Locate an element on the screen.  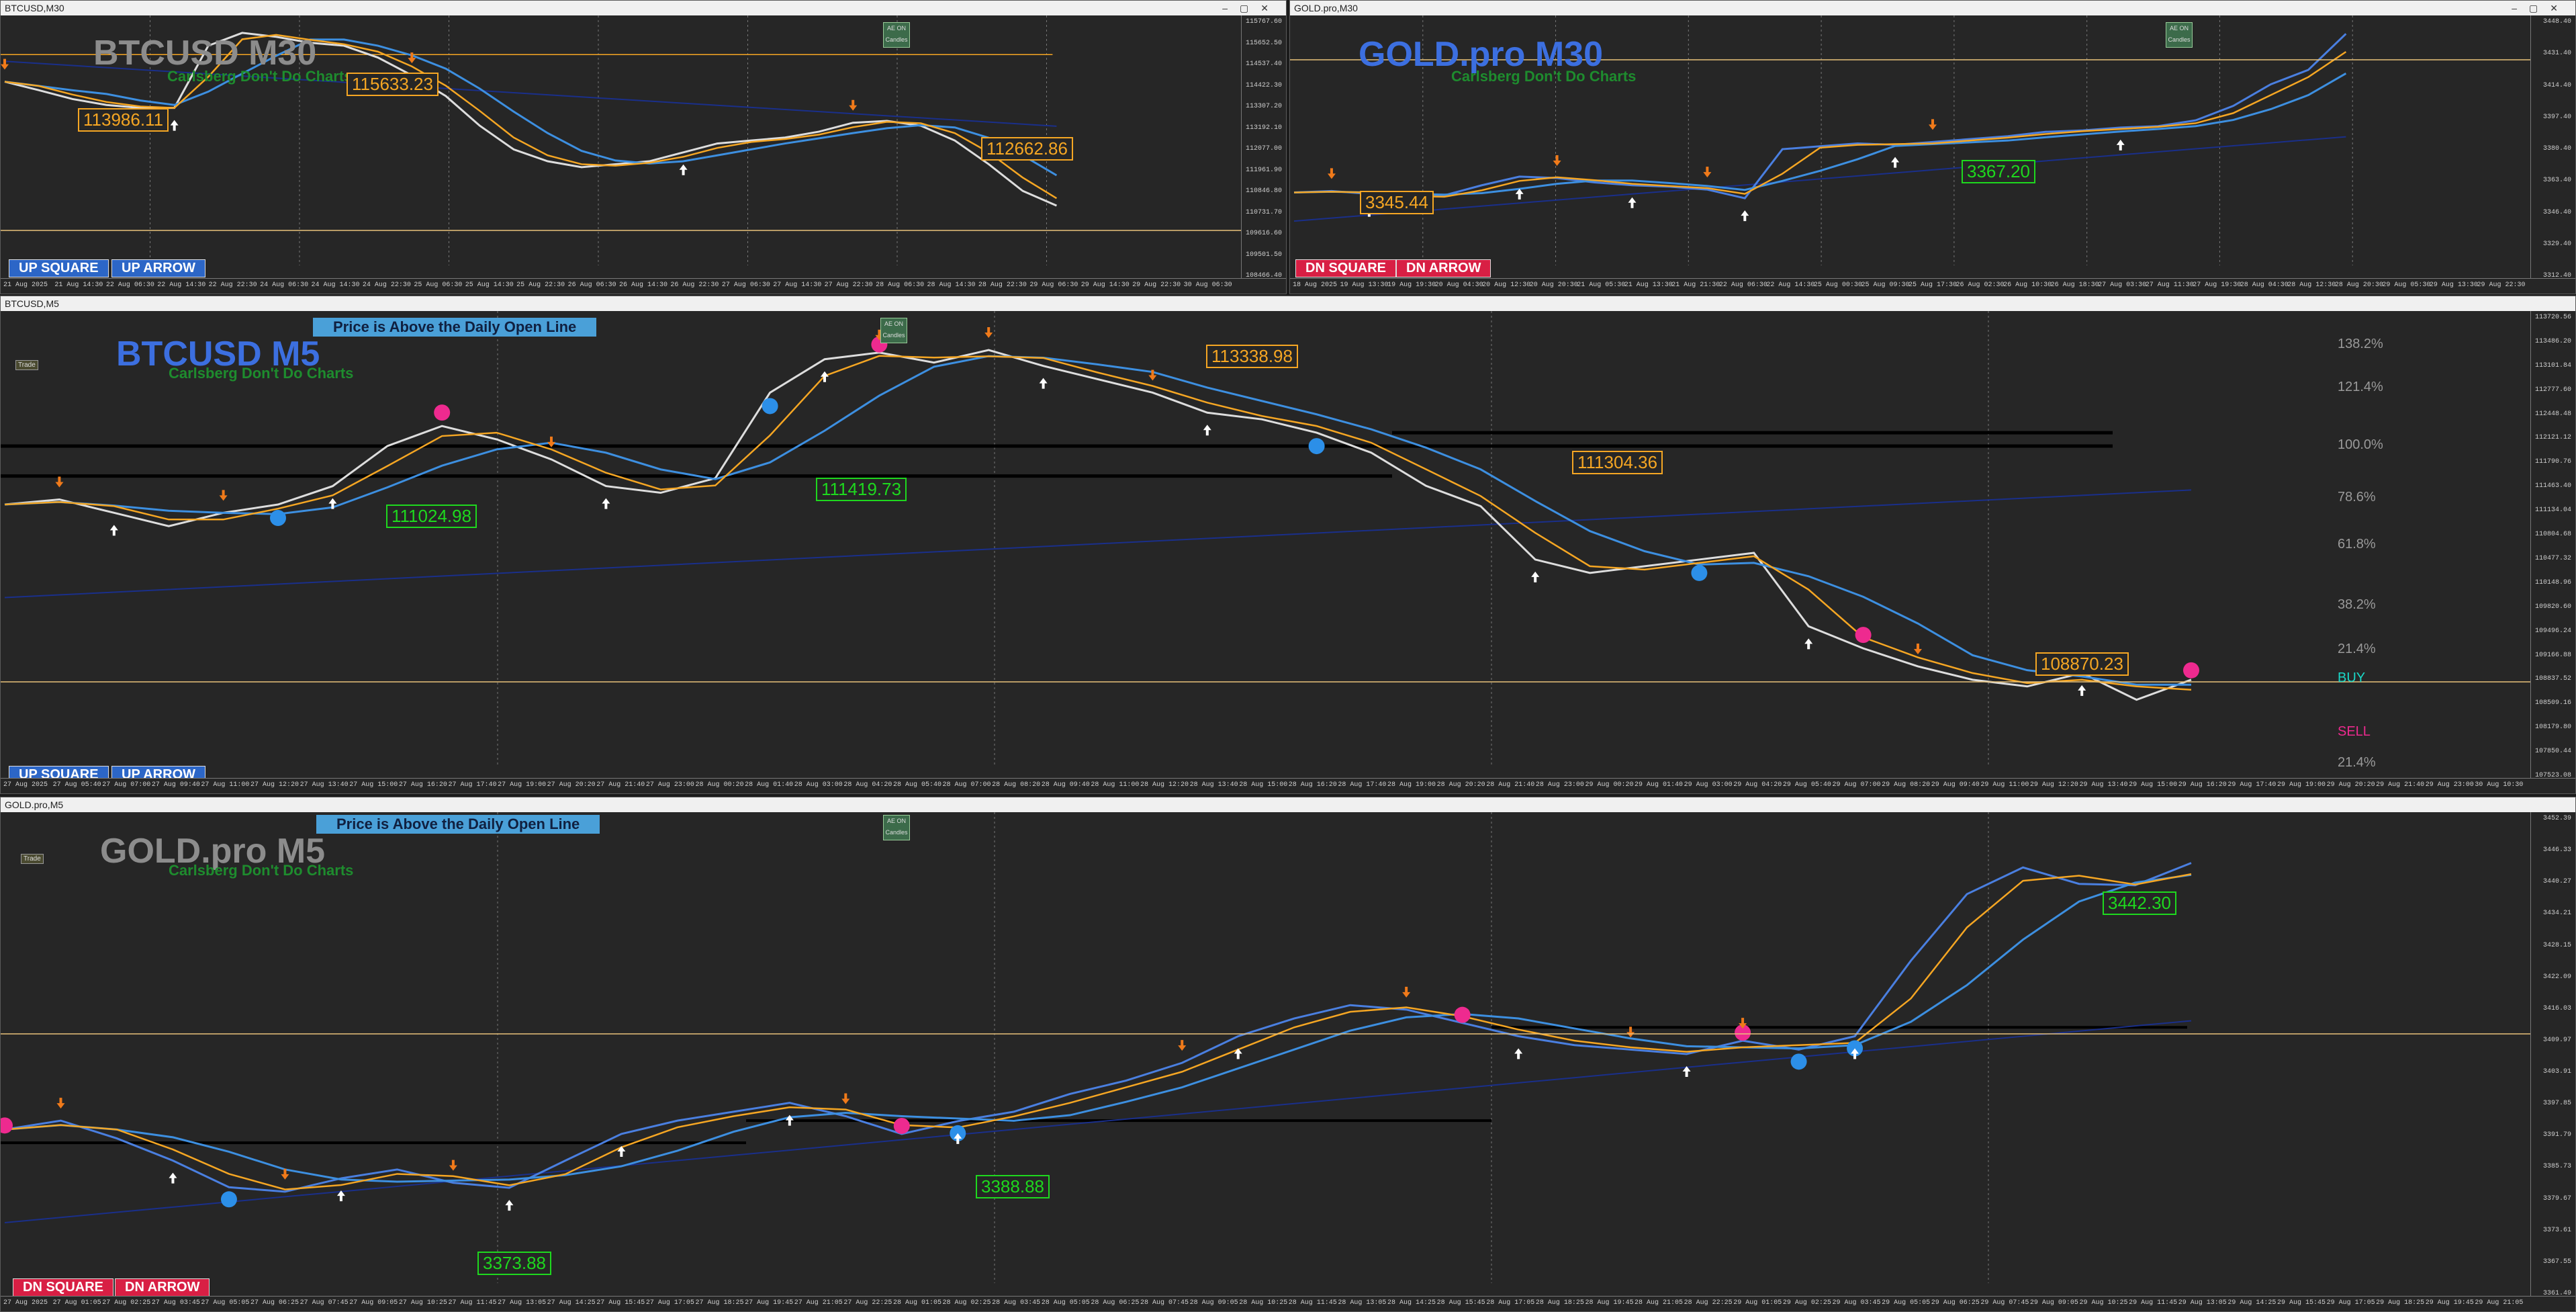
up-arrow-button: UP ARROW is located at coordinates (158, 268).